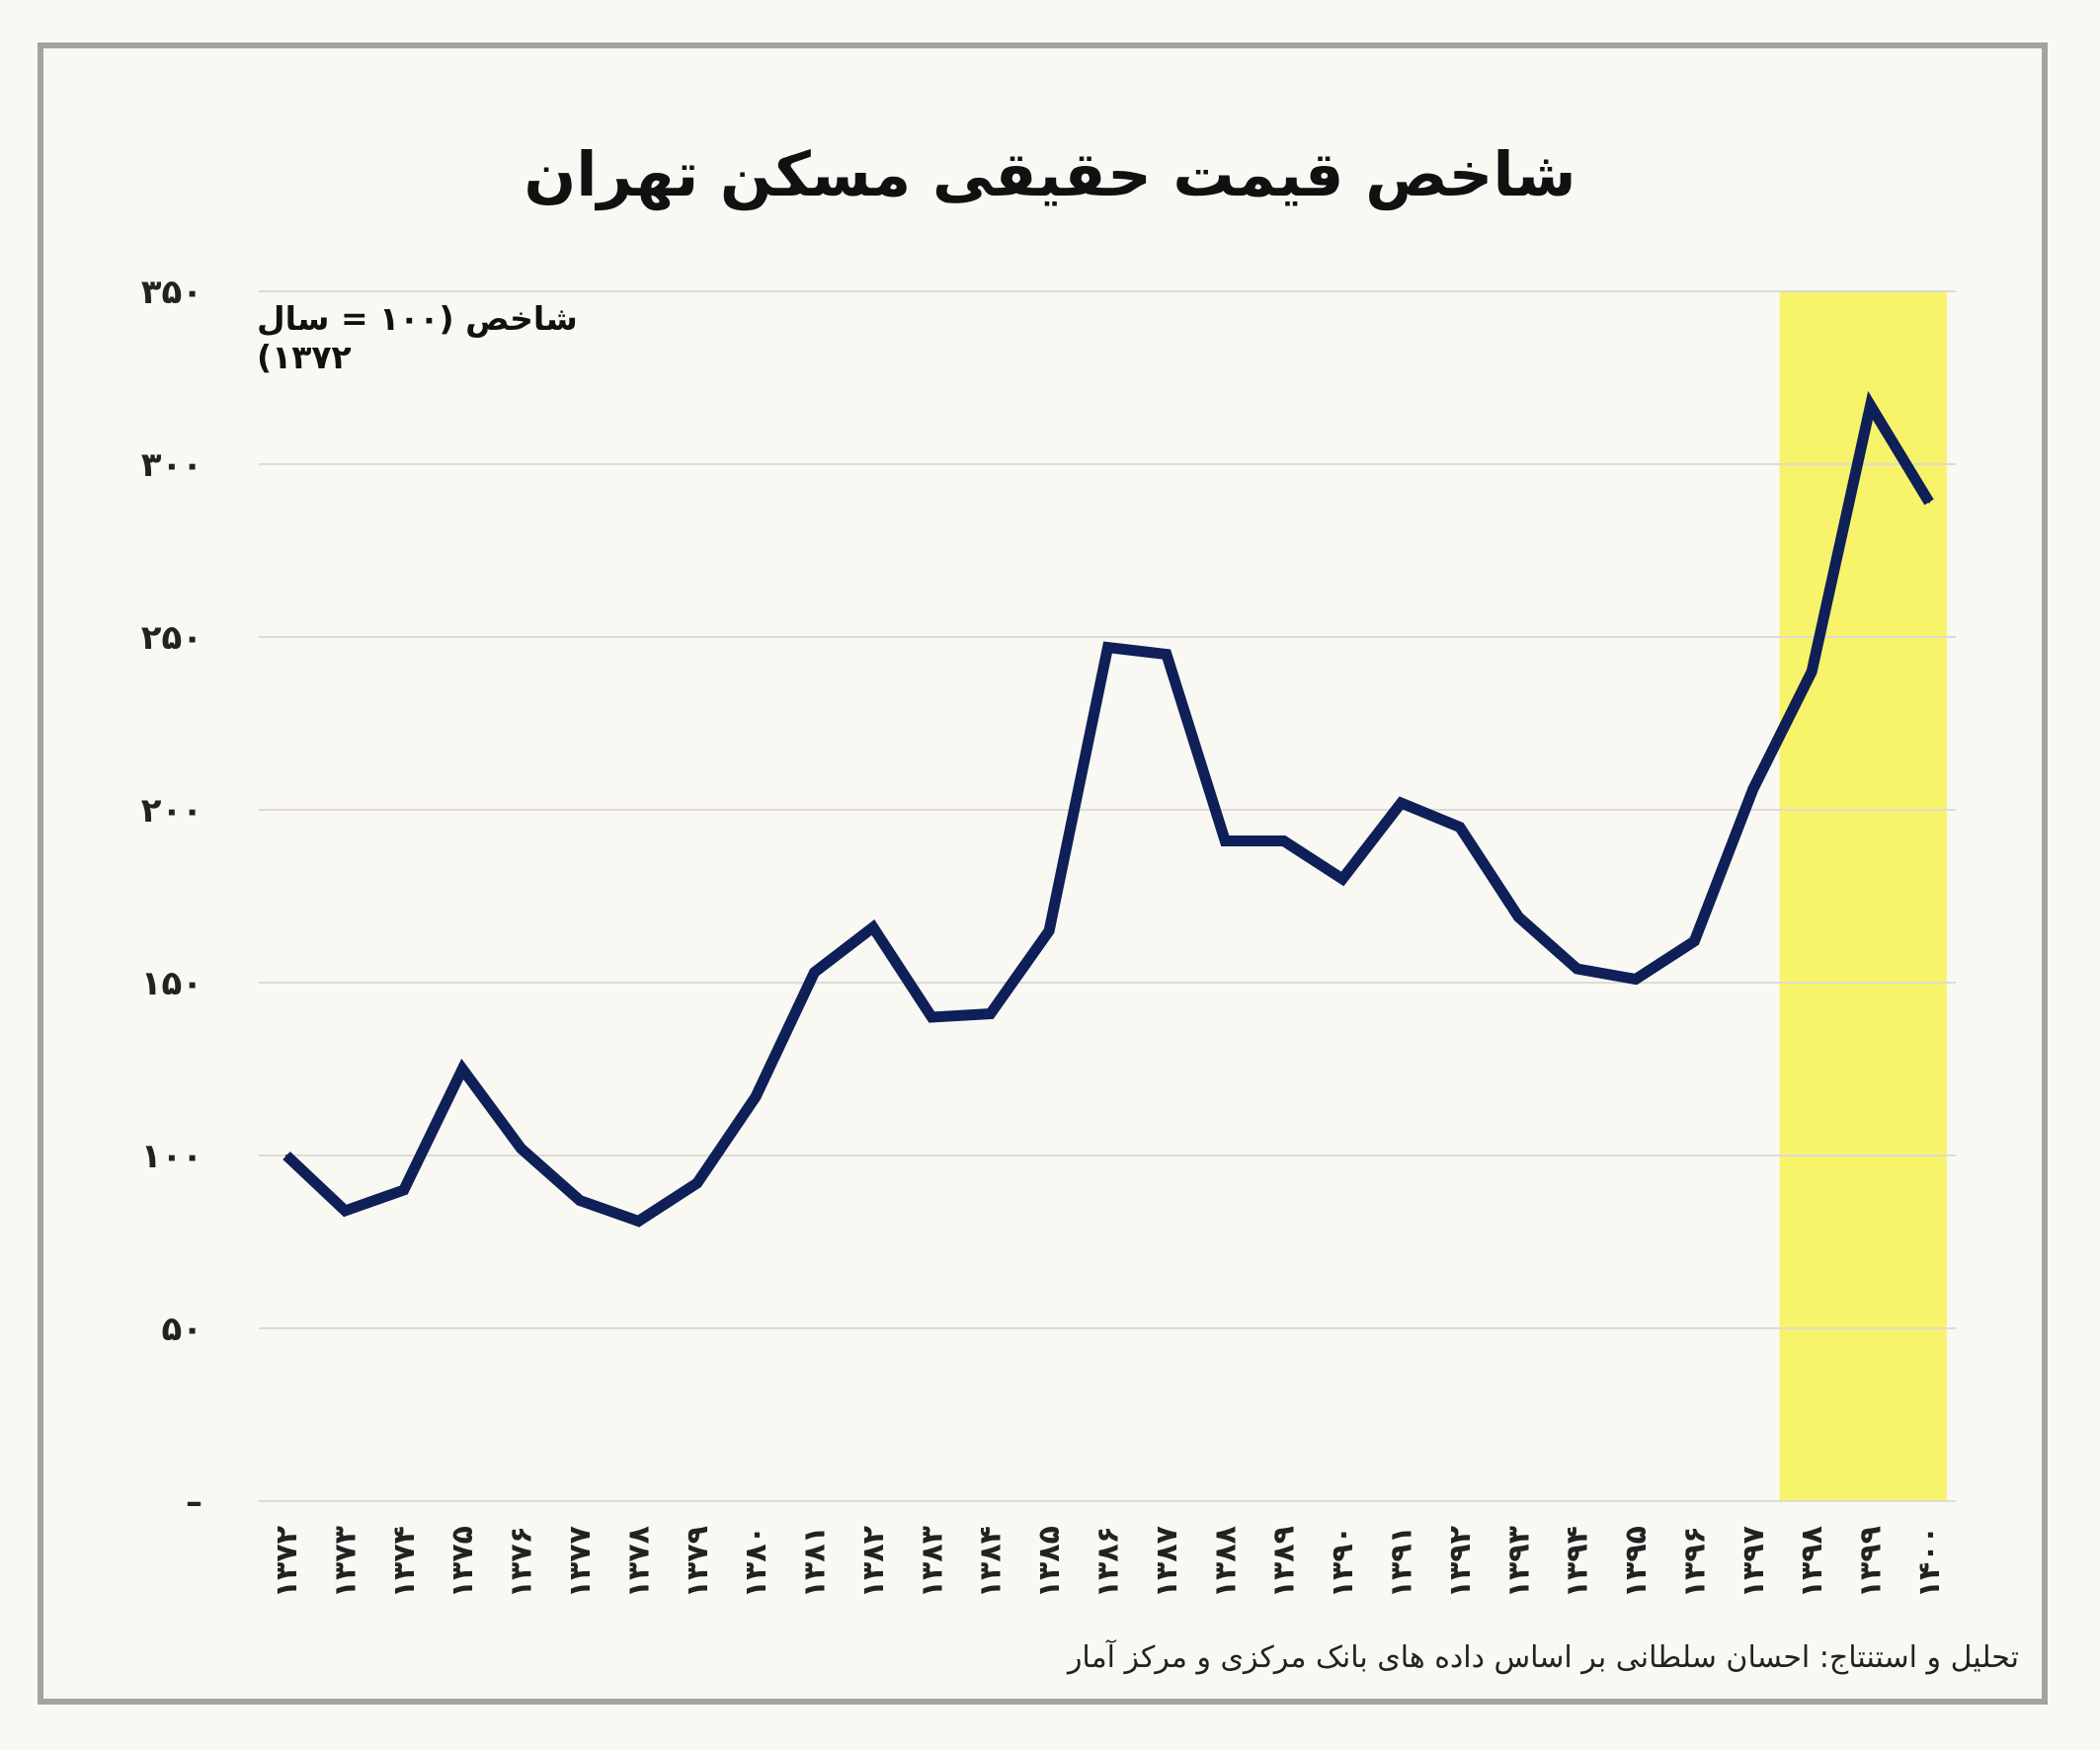 This screenshot has width=2100, height=1750. What do you see at coordinates (462, 1562) in the screenshot?
I see `x-tick-label: ۱۳۷۵` at bounding box center [462, 1562].